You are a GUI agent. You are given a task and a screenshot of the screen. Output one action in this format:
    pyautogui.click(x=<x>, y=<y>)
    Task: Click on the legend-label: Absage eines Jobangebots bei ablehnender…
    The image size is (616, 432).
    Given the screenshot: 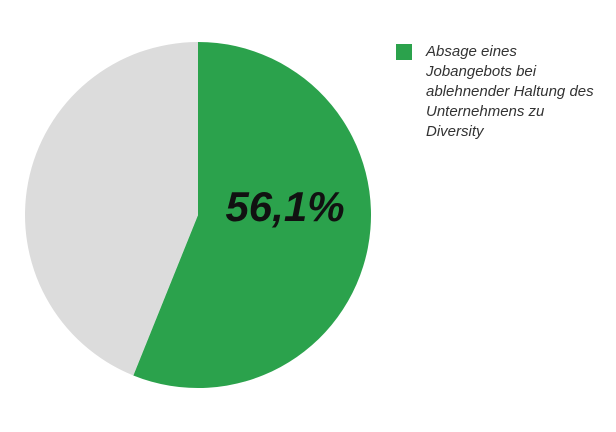 What is the action you would take?
    pyautogui.click(x=510, y=91)
    